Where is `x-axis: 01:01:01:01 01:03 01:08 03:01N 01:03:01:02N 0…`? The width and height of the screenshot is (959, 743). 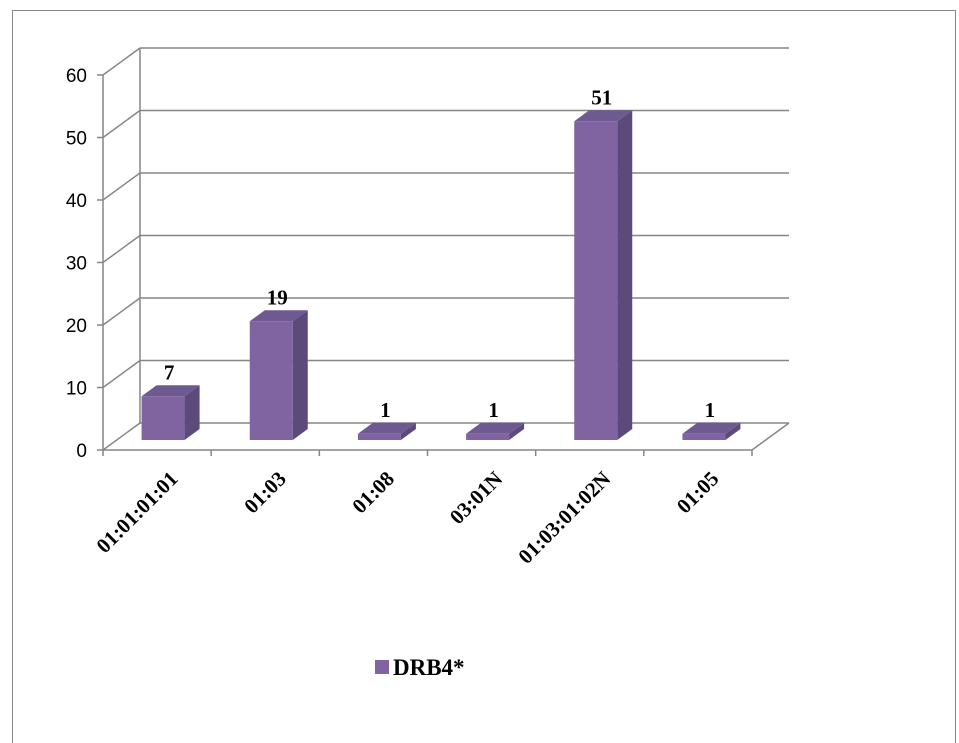
x-axis: 01:01:01:01 01:03 01:08 03:01N 01:03:01:02N 0… is located at coordinates (422, 509).